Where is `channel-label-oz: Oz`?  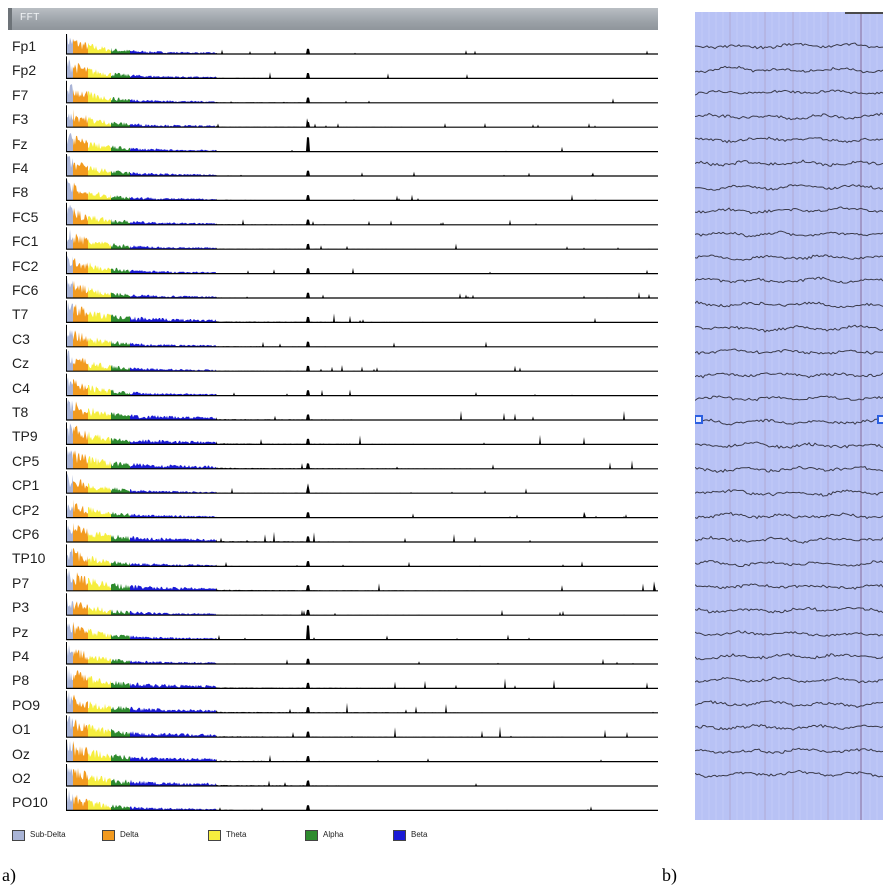
channel-label-oz: Oz is located at coordinates (21, 753).